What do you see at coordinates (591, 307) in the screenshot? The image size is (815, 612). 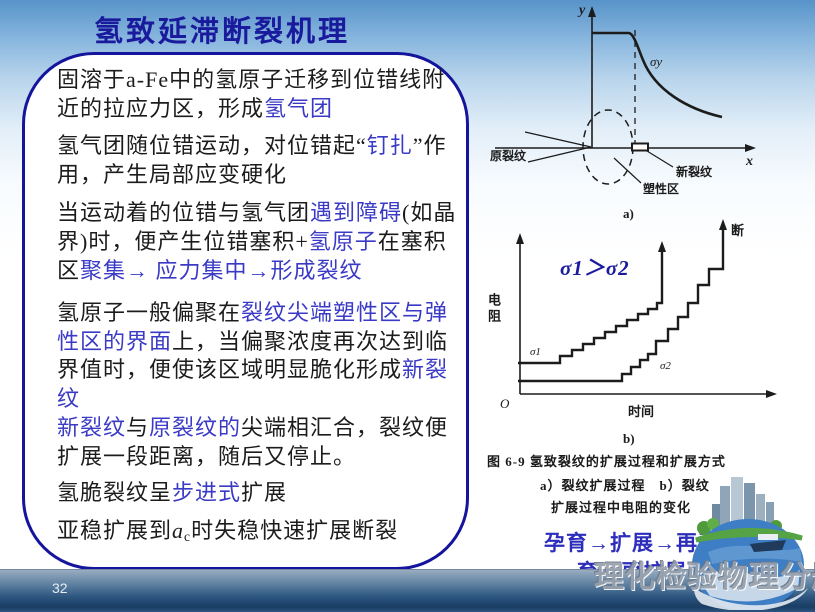 I see `fig-b-sigma1-curve` at bounding box center [591, 307].